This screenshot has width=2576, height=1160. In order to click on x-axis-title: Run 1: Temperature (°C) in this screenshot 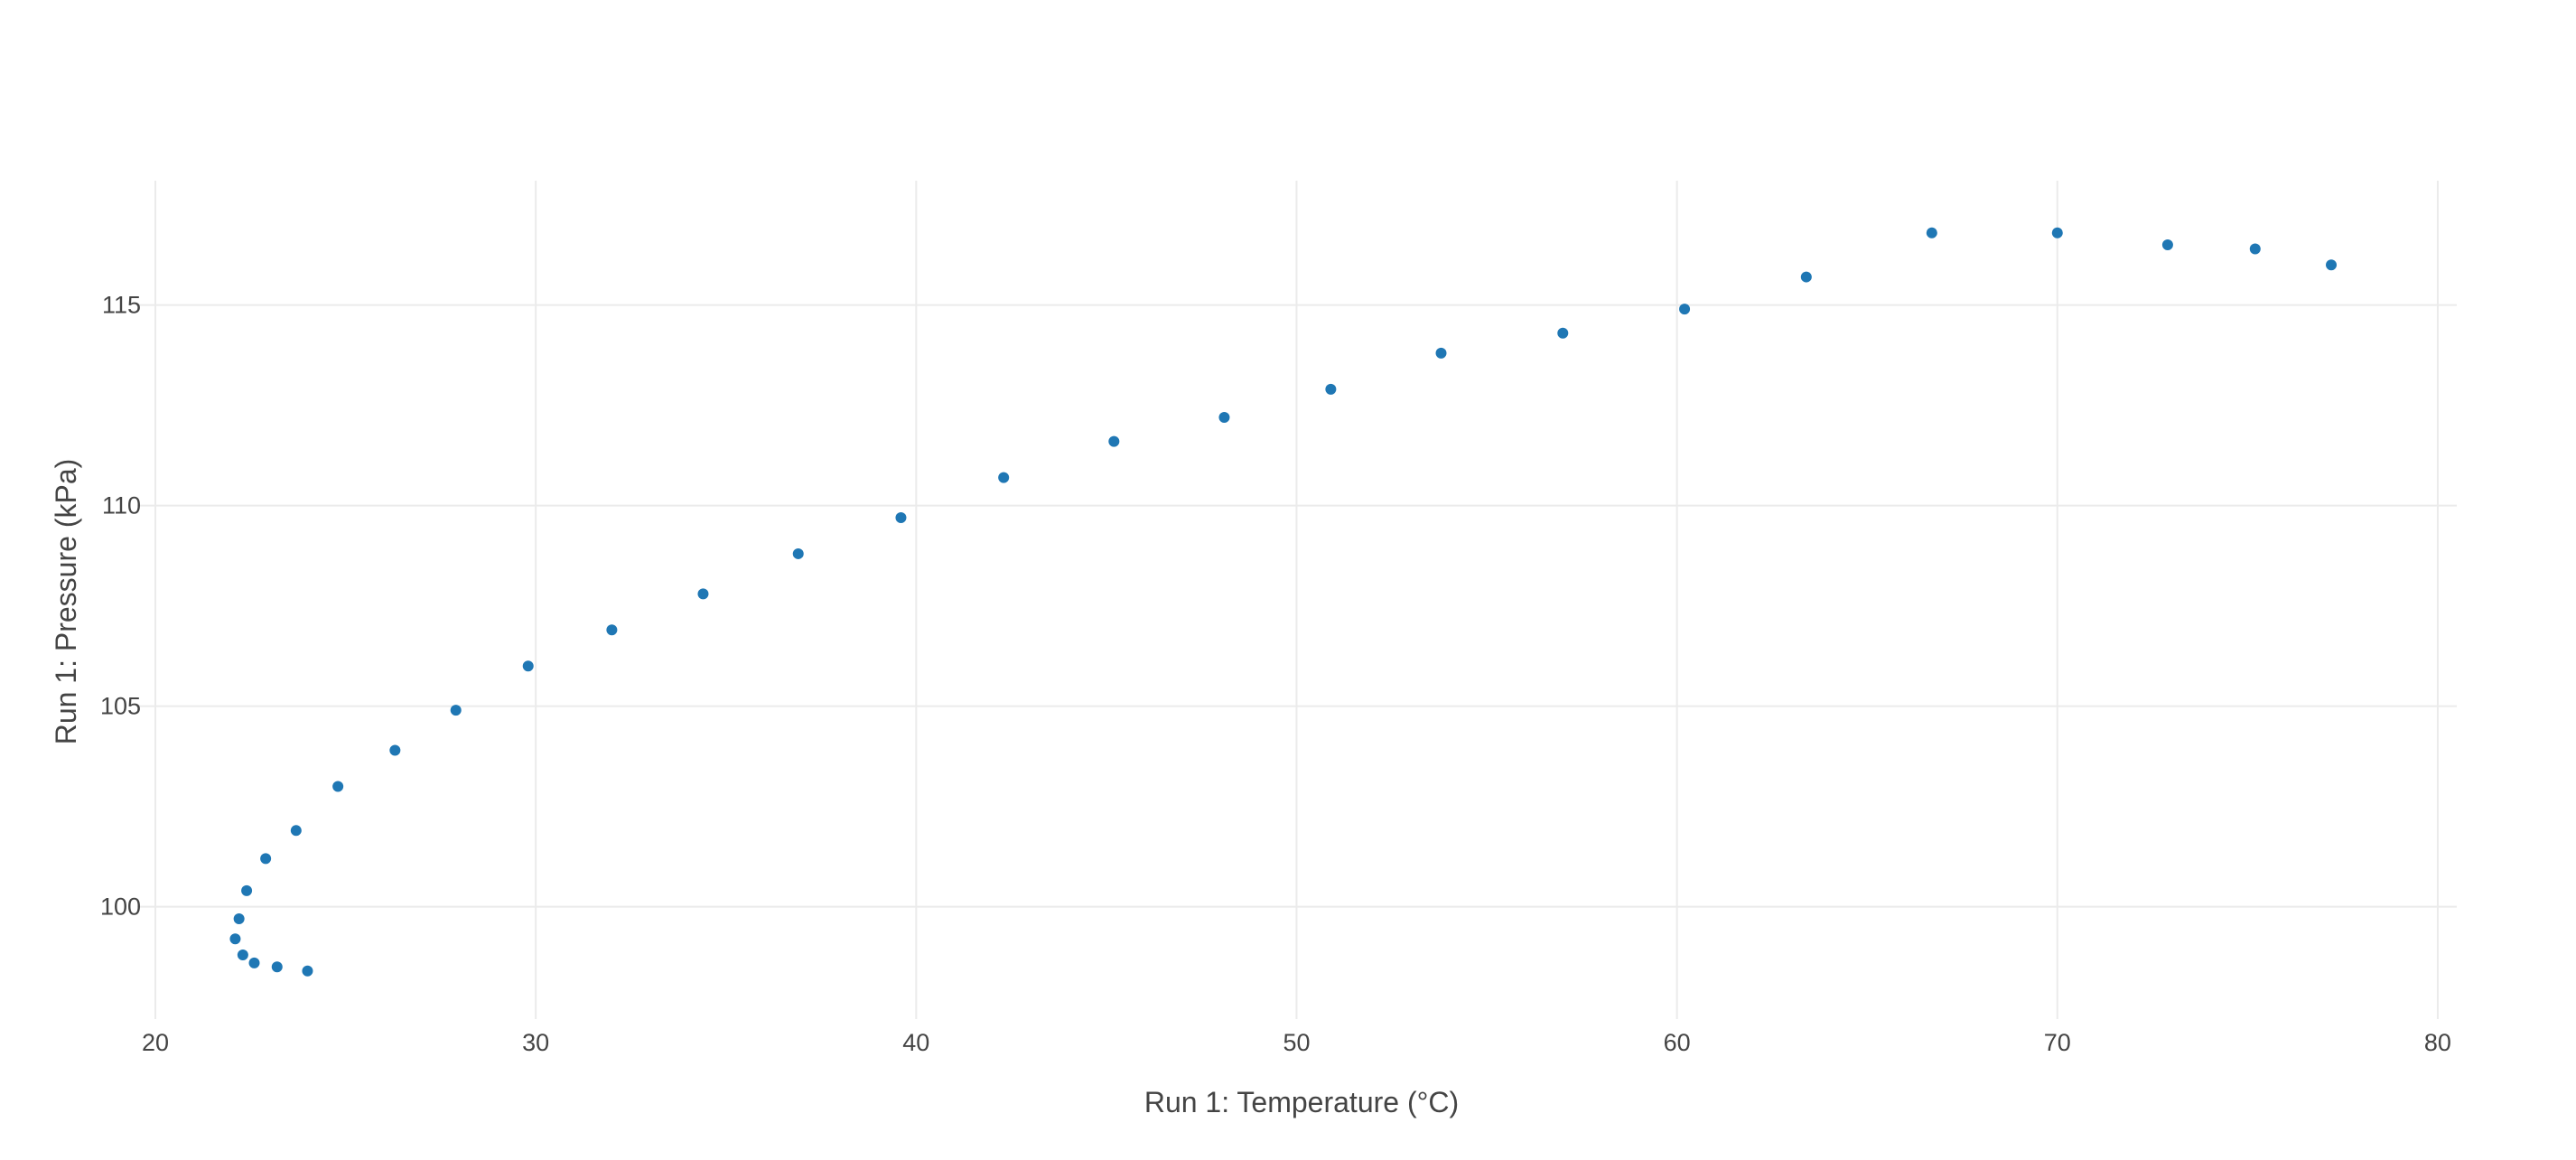, I will do `click(1301, 1102)`.